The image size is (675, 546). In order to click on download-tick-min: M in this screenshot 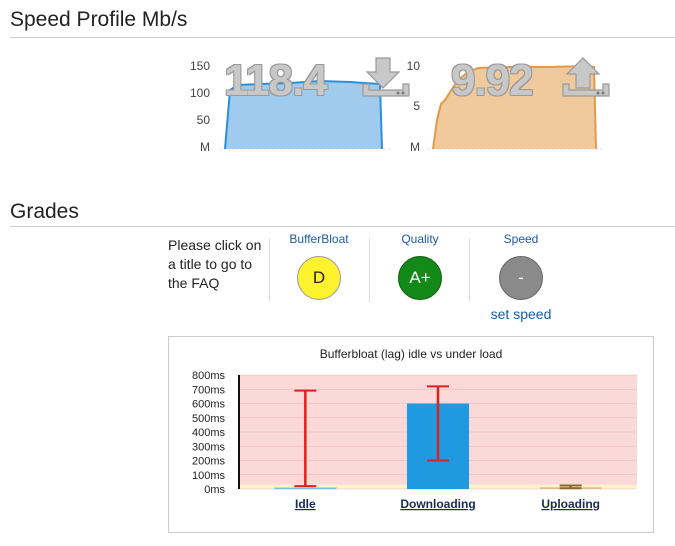, I will do `click(205, 147)`.